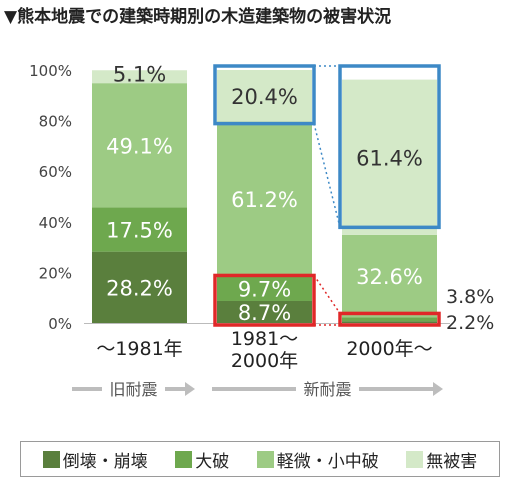 The width and height of the screenshot is (519, 488). I want to click on legend-swatch-major, so click(184, 459).